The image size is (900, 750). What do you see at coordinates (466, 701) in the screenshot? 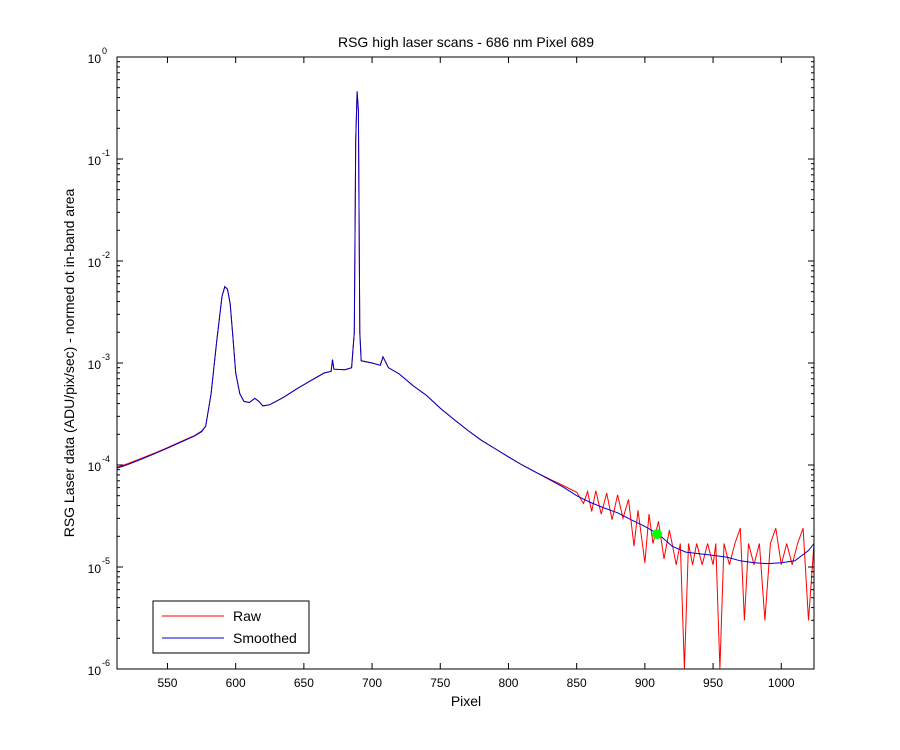
I see `x-axis-label: Pixel` at bounding box center [466, 701].